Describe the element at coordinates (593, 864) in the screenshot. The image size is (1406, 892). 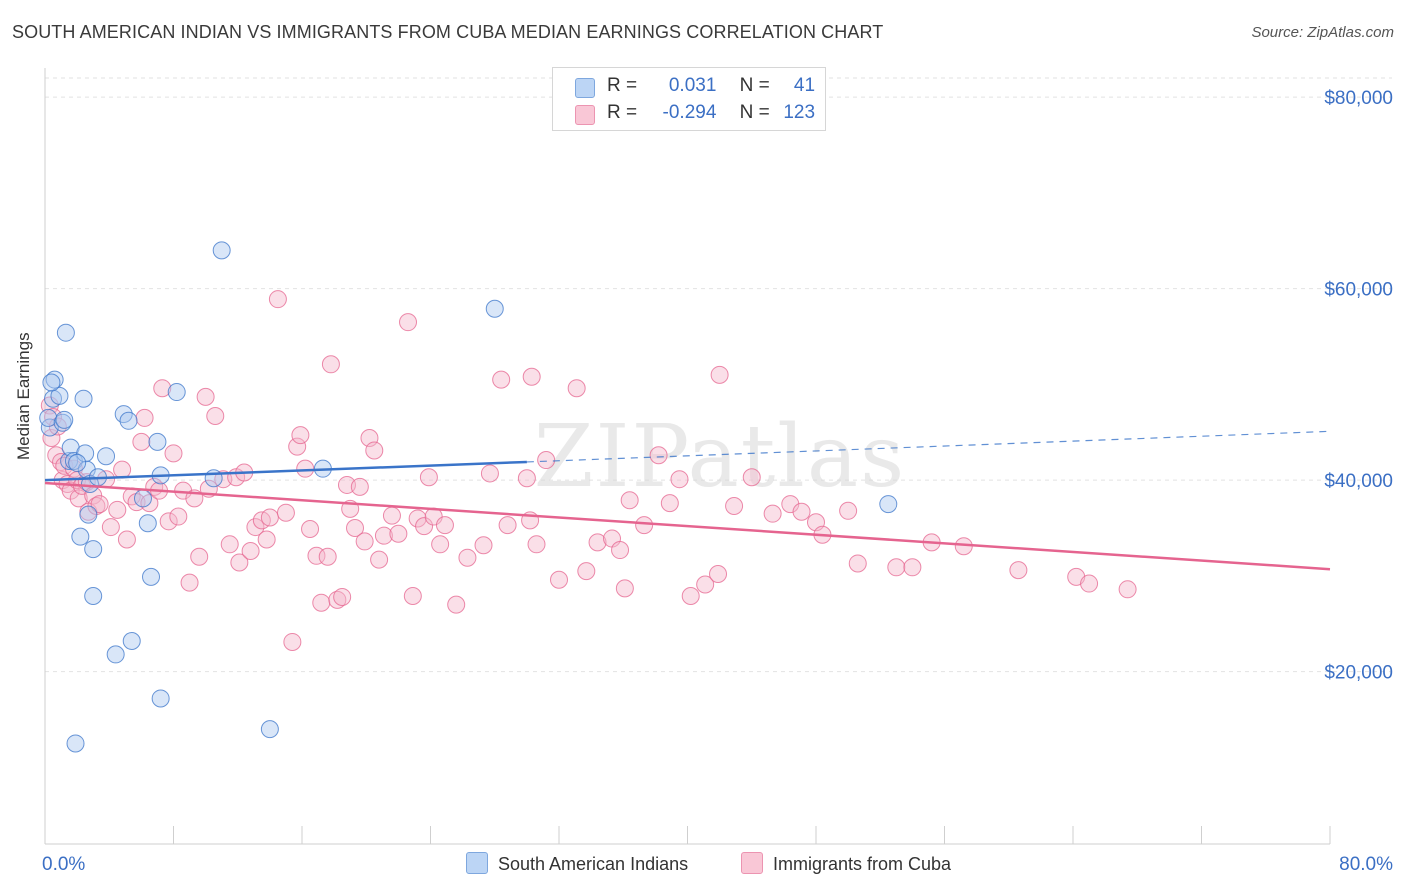
I see `bottom-legend-label: South American Indians` at that location.